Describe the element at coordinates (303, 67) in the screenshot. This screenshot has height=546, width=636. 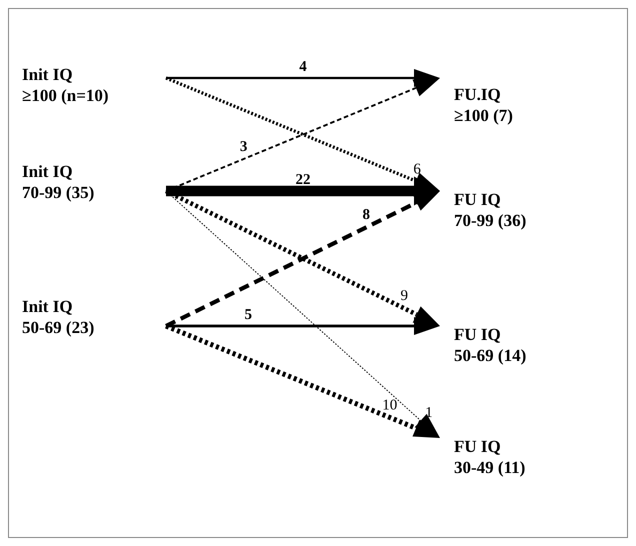
I see `data-label: 4` at that location.